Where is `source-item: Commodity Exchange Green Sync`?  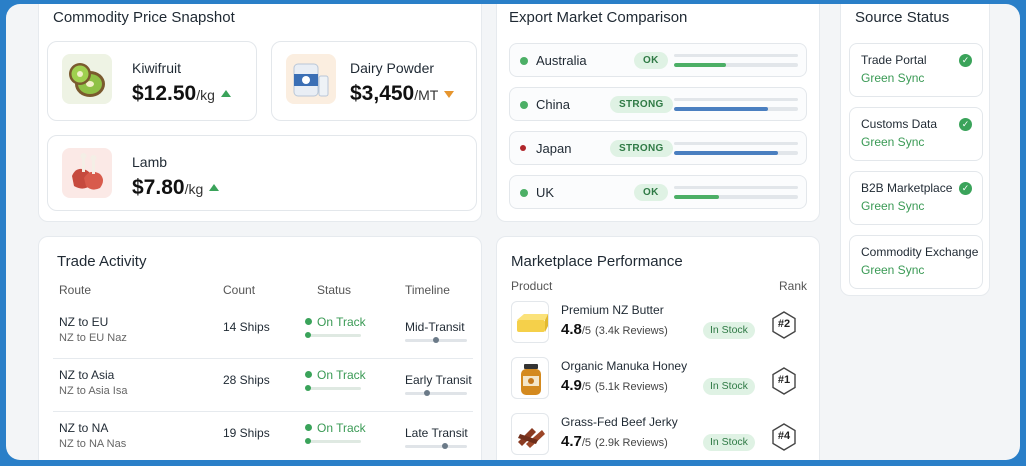 source-item: Commodity Exchange Green Sync is located at coordinates (916, 262).